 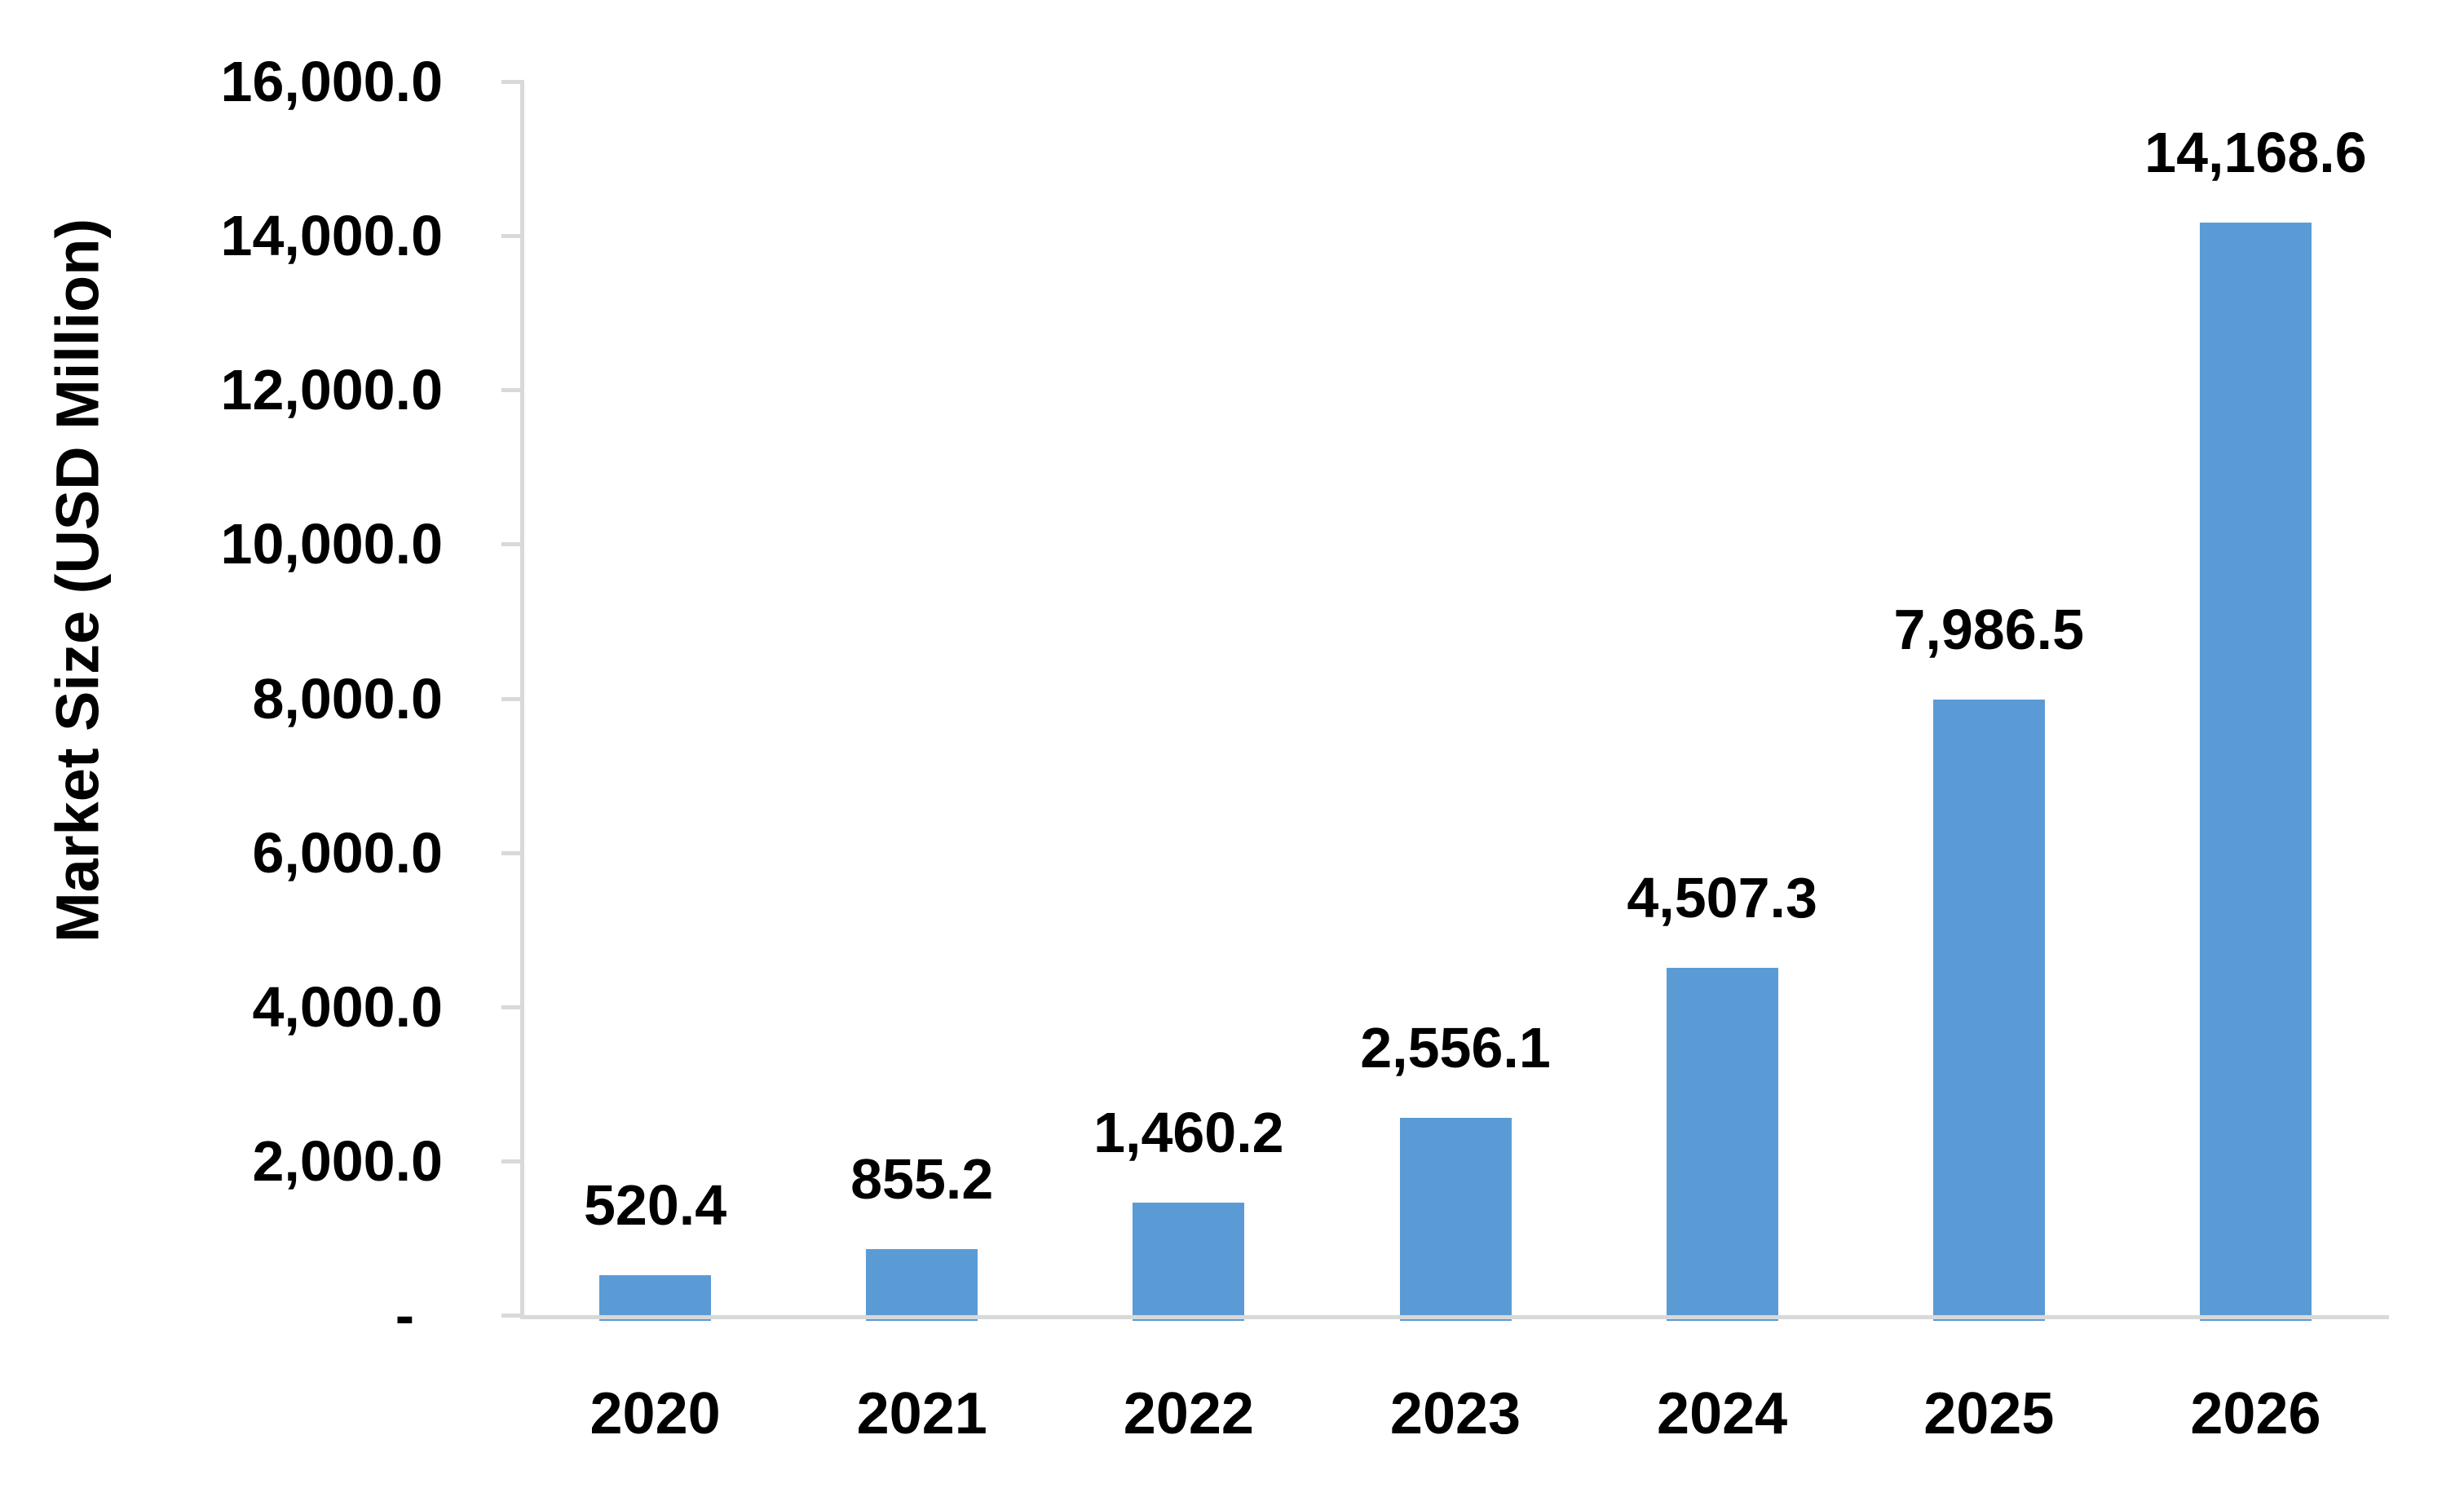 I want to click on bar-value-label: 855.2, so click(x=922, y=1179).